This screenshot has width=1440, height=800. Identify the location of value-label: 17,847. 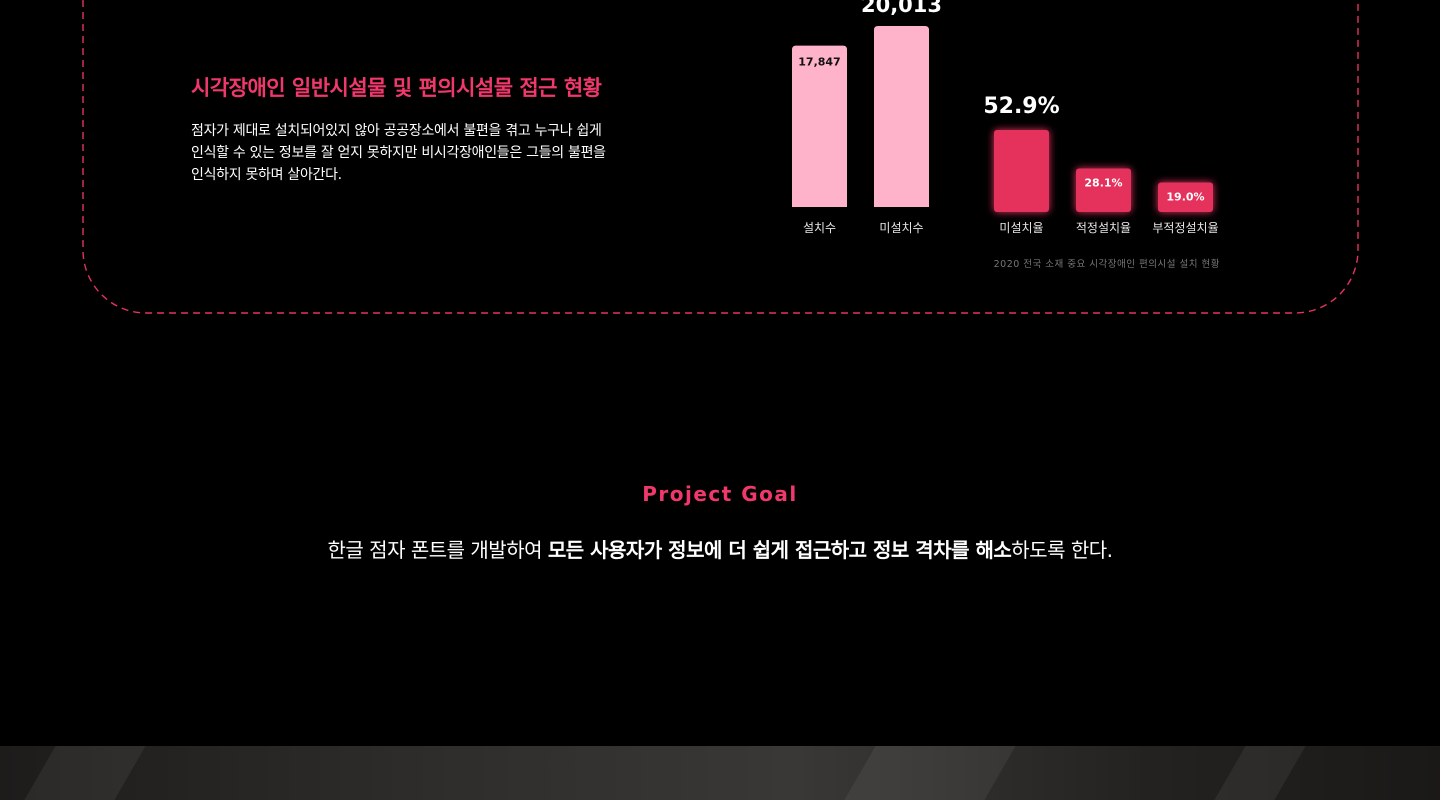
(819, 62).